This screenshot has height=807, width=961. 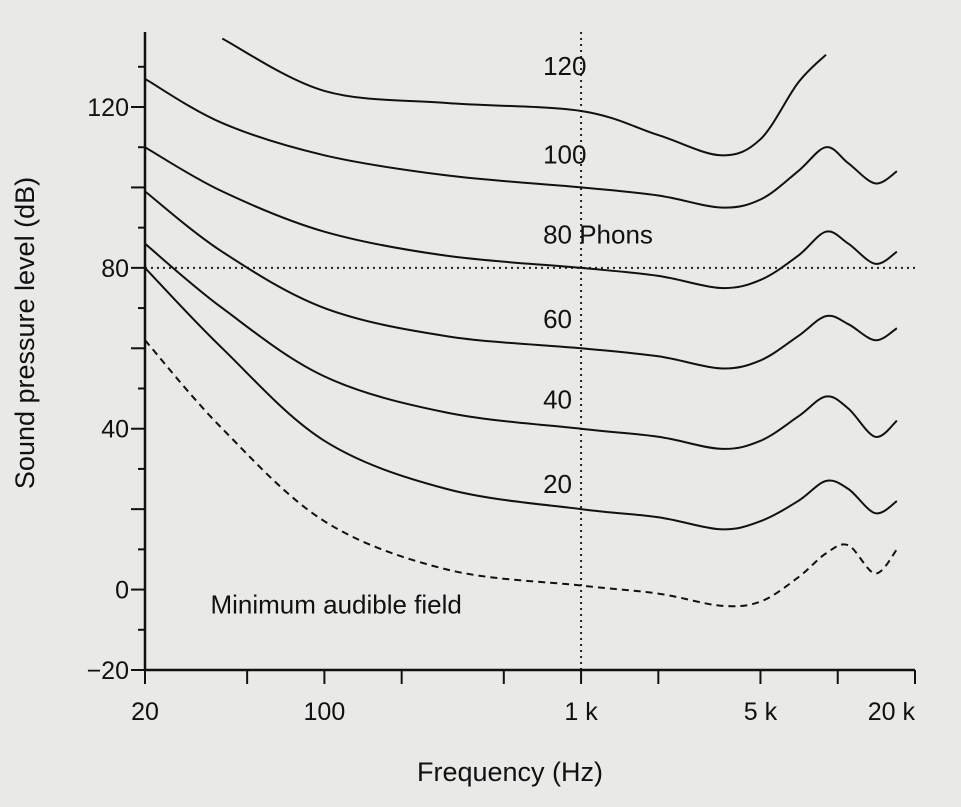 What do you see at coordinates (598, 235) in the screenshot?
I see `curve-label-2: 80 Phons` at bounding box center [598, 235].